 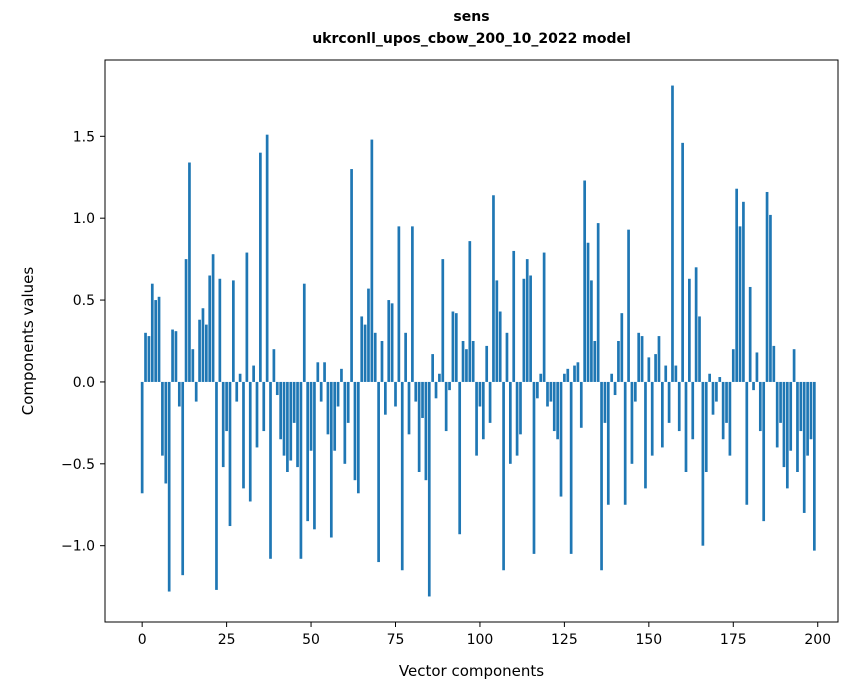 What do you see at coordinates (78, 547) in the screenshot?
I see `y-tick-label: −1.0` at bounding box center [78, 547].